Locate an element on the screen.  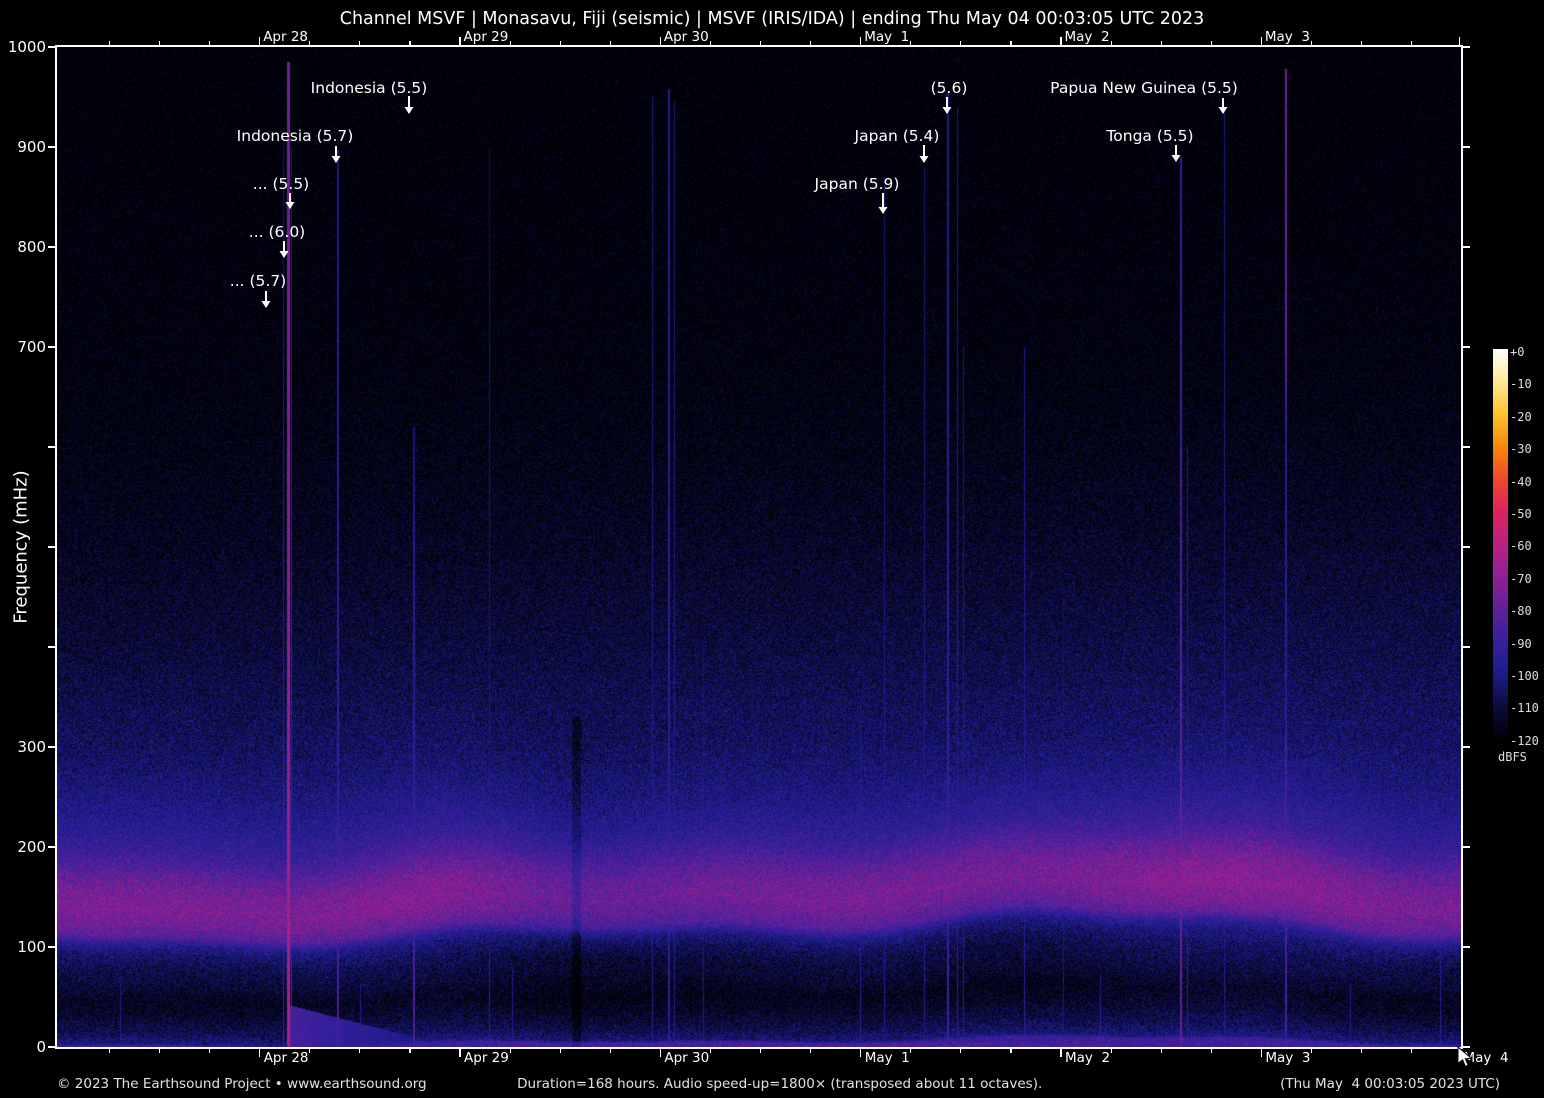
earthquake-annotation-label: ... (5.7) is located at coordinates (258, 281).